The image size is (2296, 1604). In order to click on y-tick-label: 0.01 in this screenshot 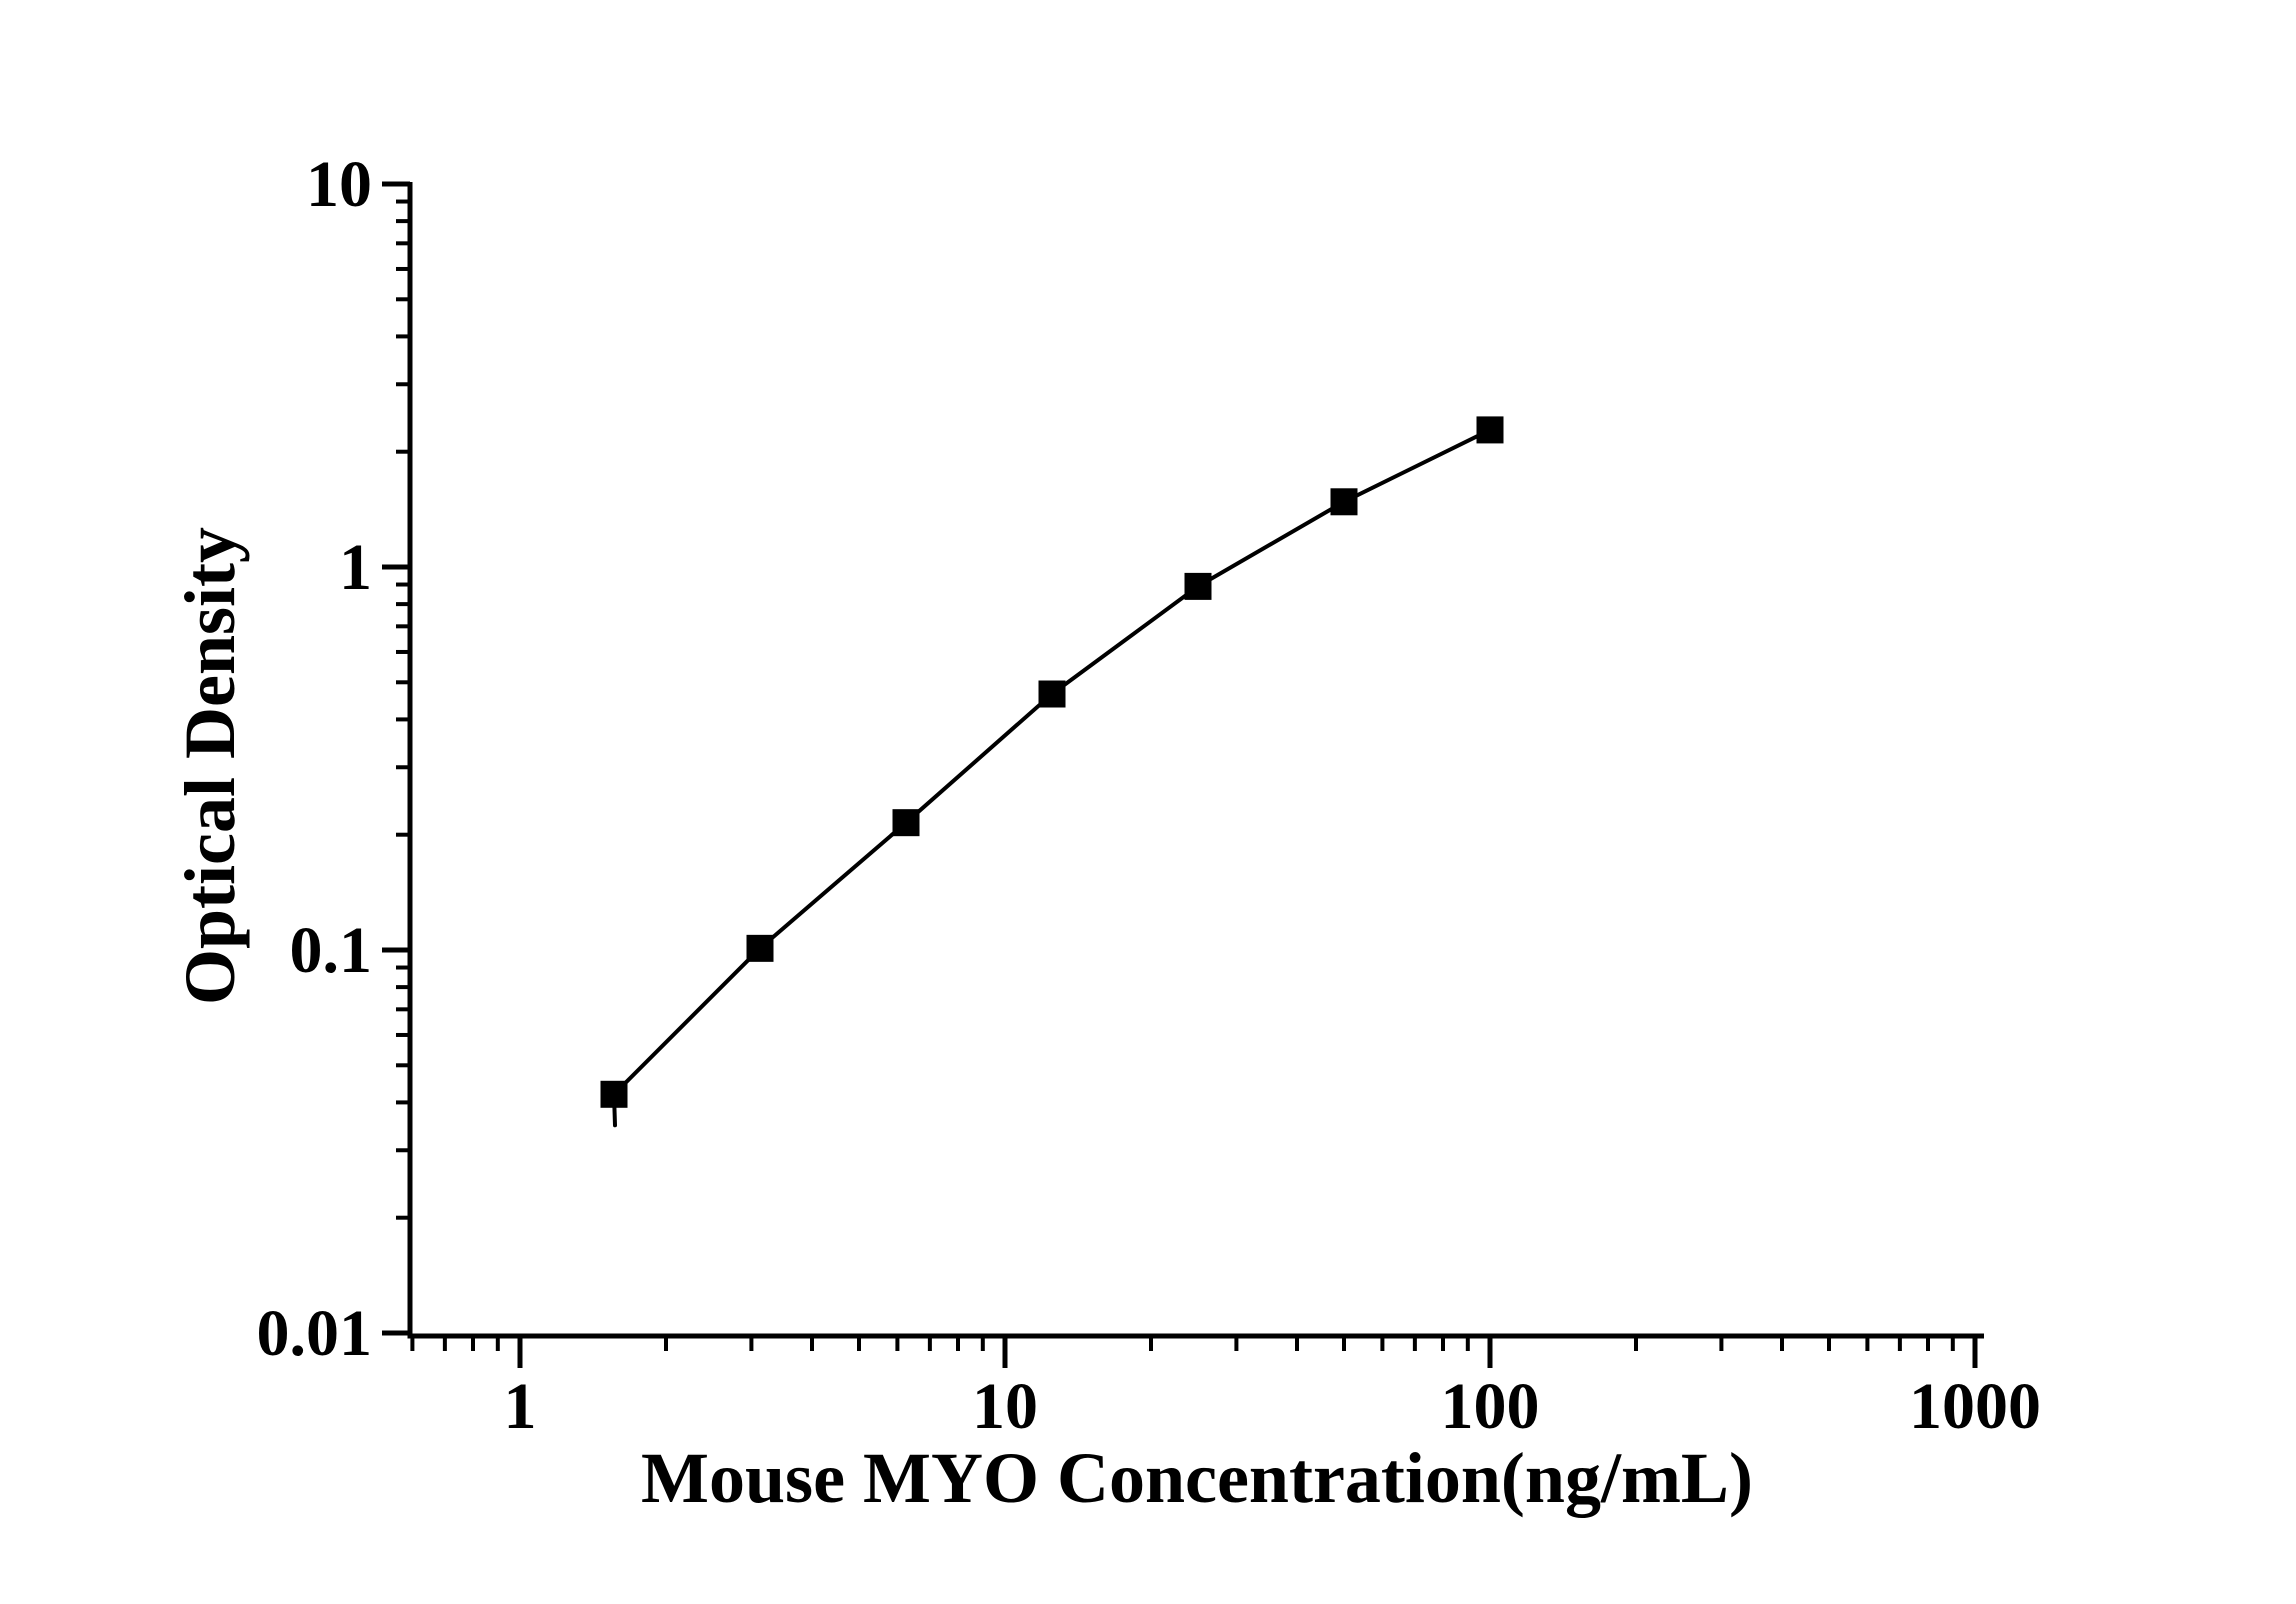, I will do `click(315, 1333)`.